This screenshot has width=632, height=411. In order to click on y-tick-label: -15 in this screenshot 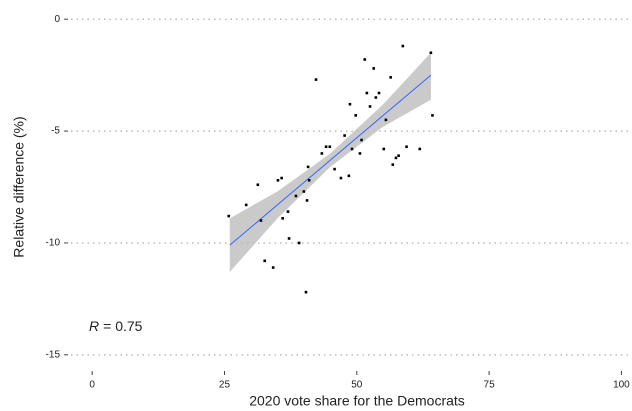, I will do `click(53, 354)`.